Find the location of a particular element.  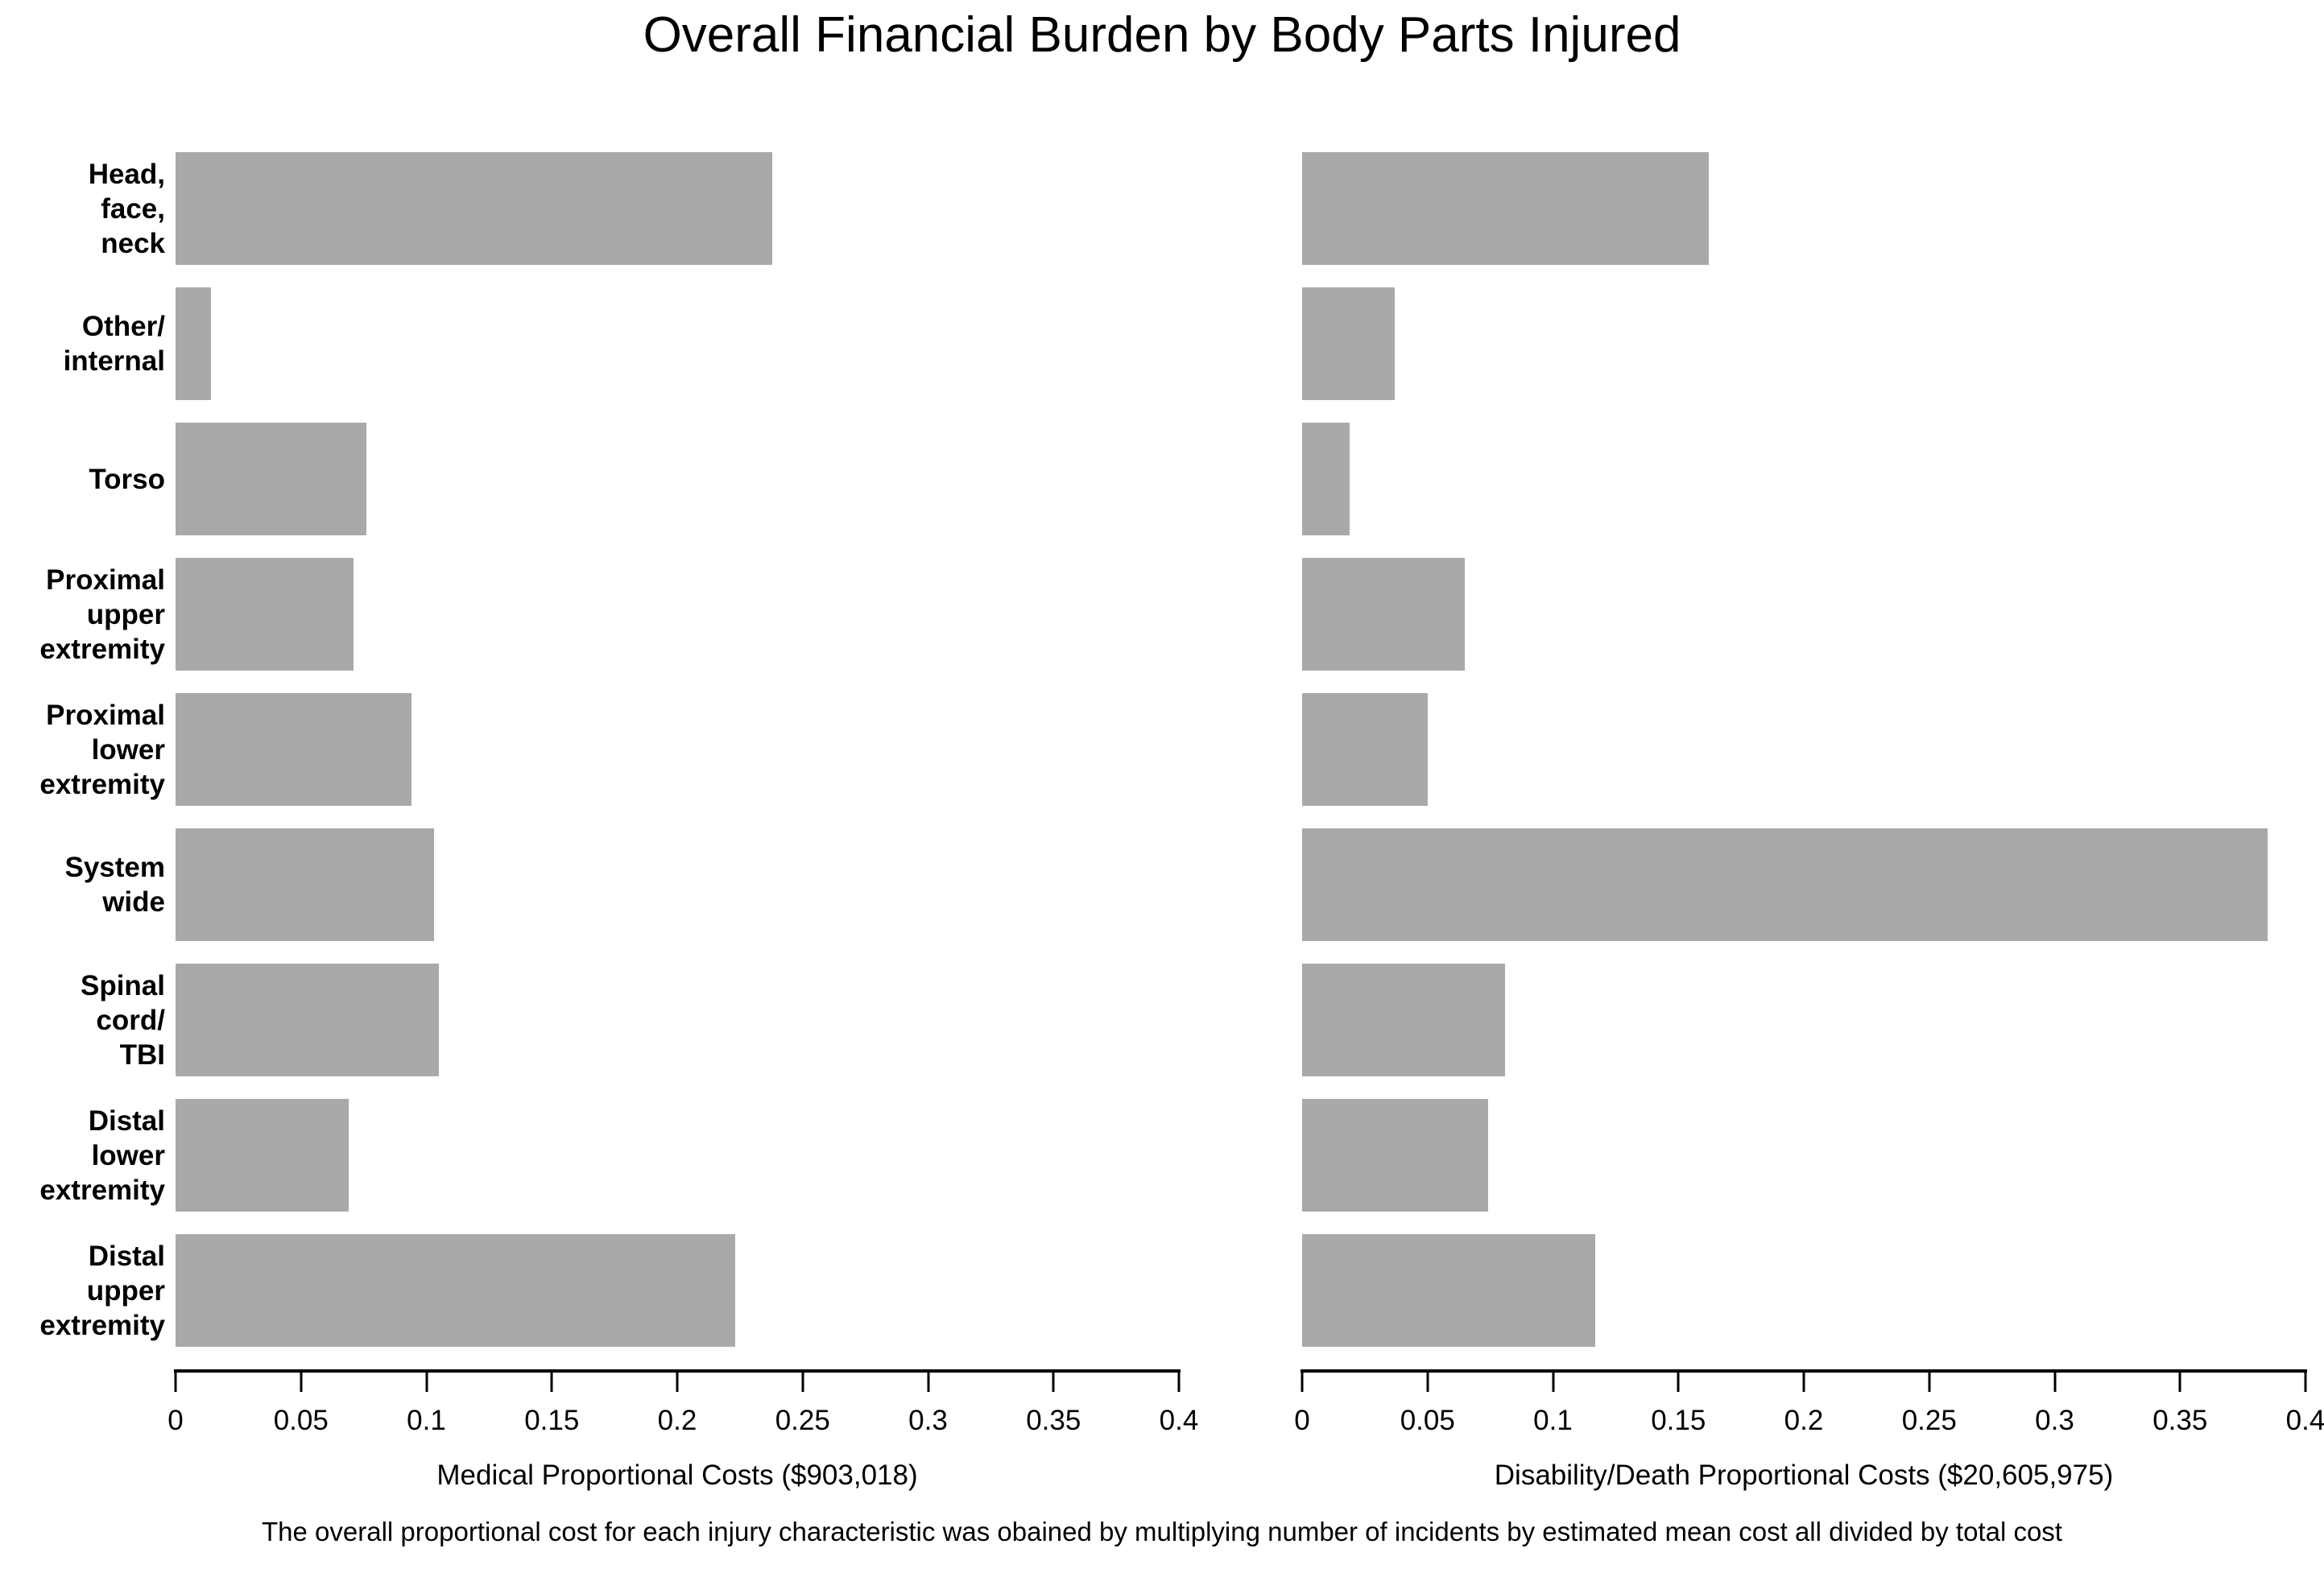

category-label-text: Spinal cord/TBI is located at coordinates (122, 1020).